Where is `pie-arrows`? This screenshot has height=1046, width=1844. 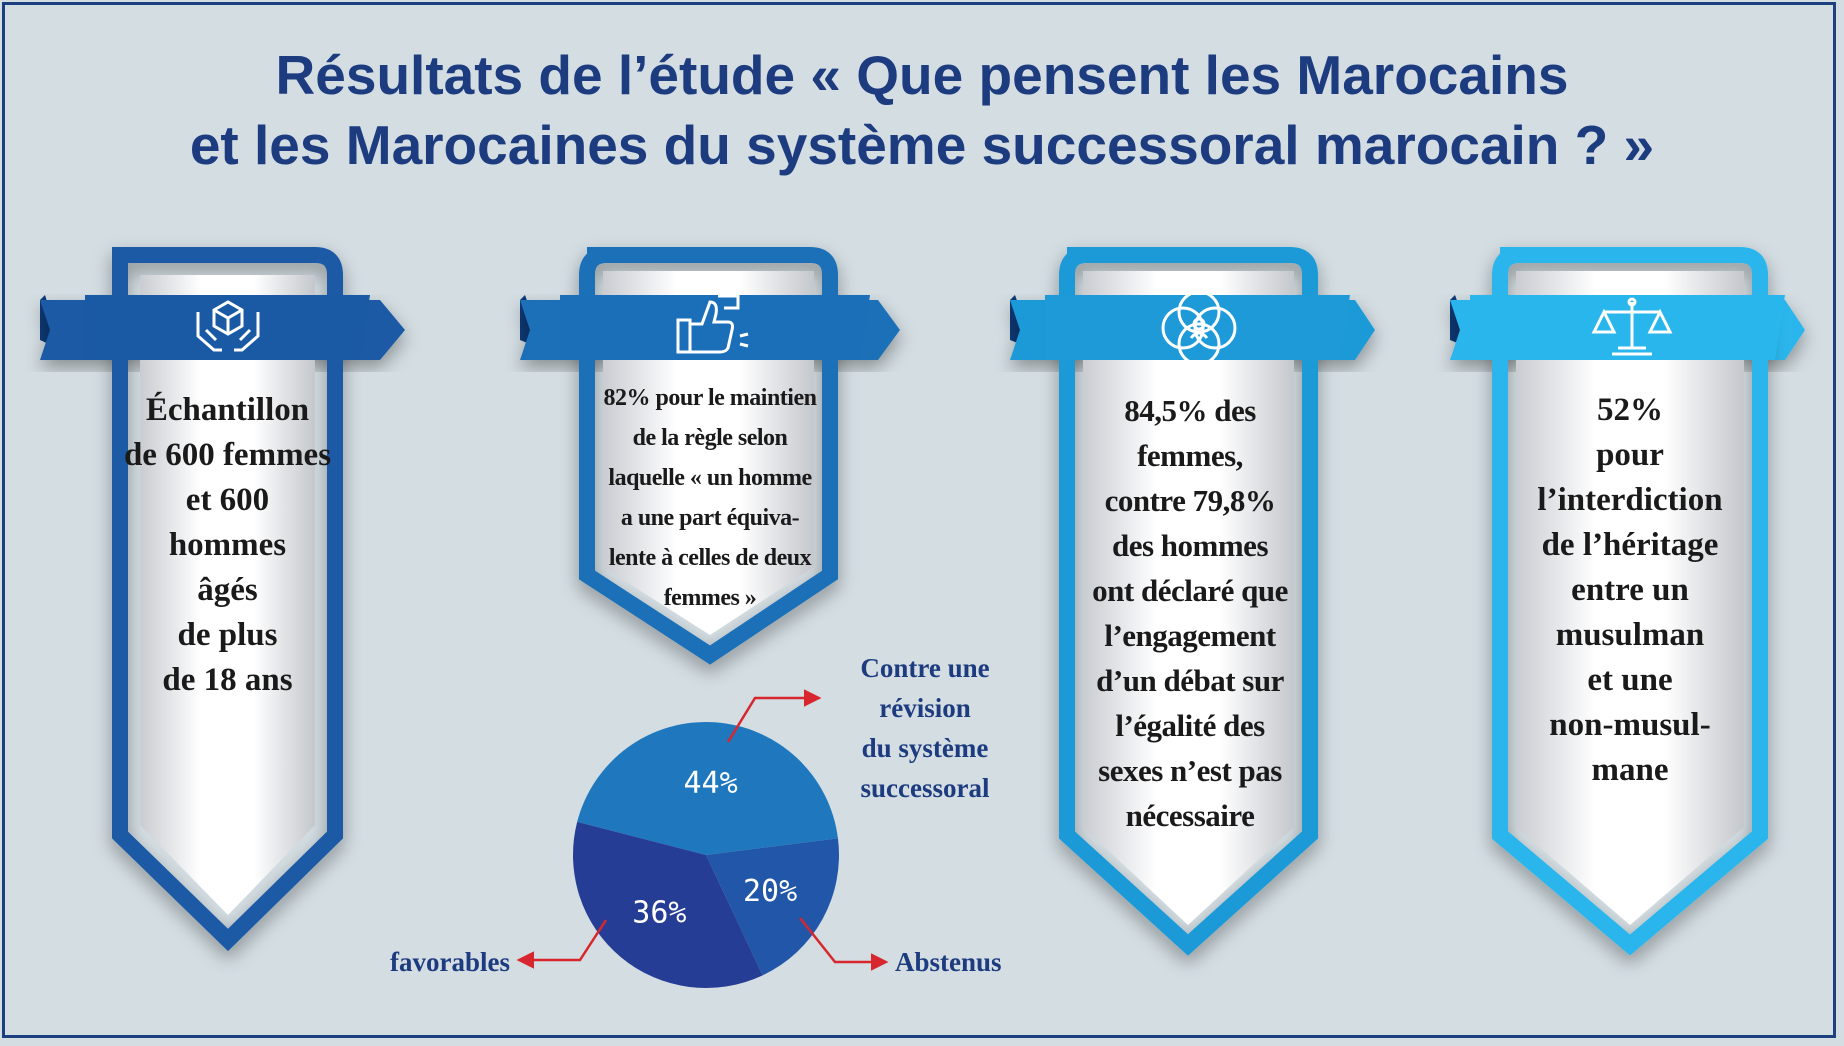
pie-arrows is located at coordinates (702, 830).